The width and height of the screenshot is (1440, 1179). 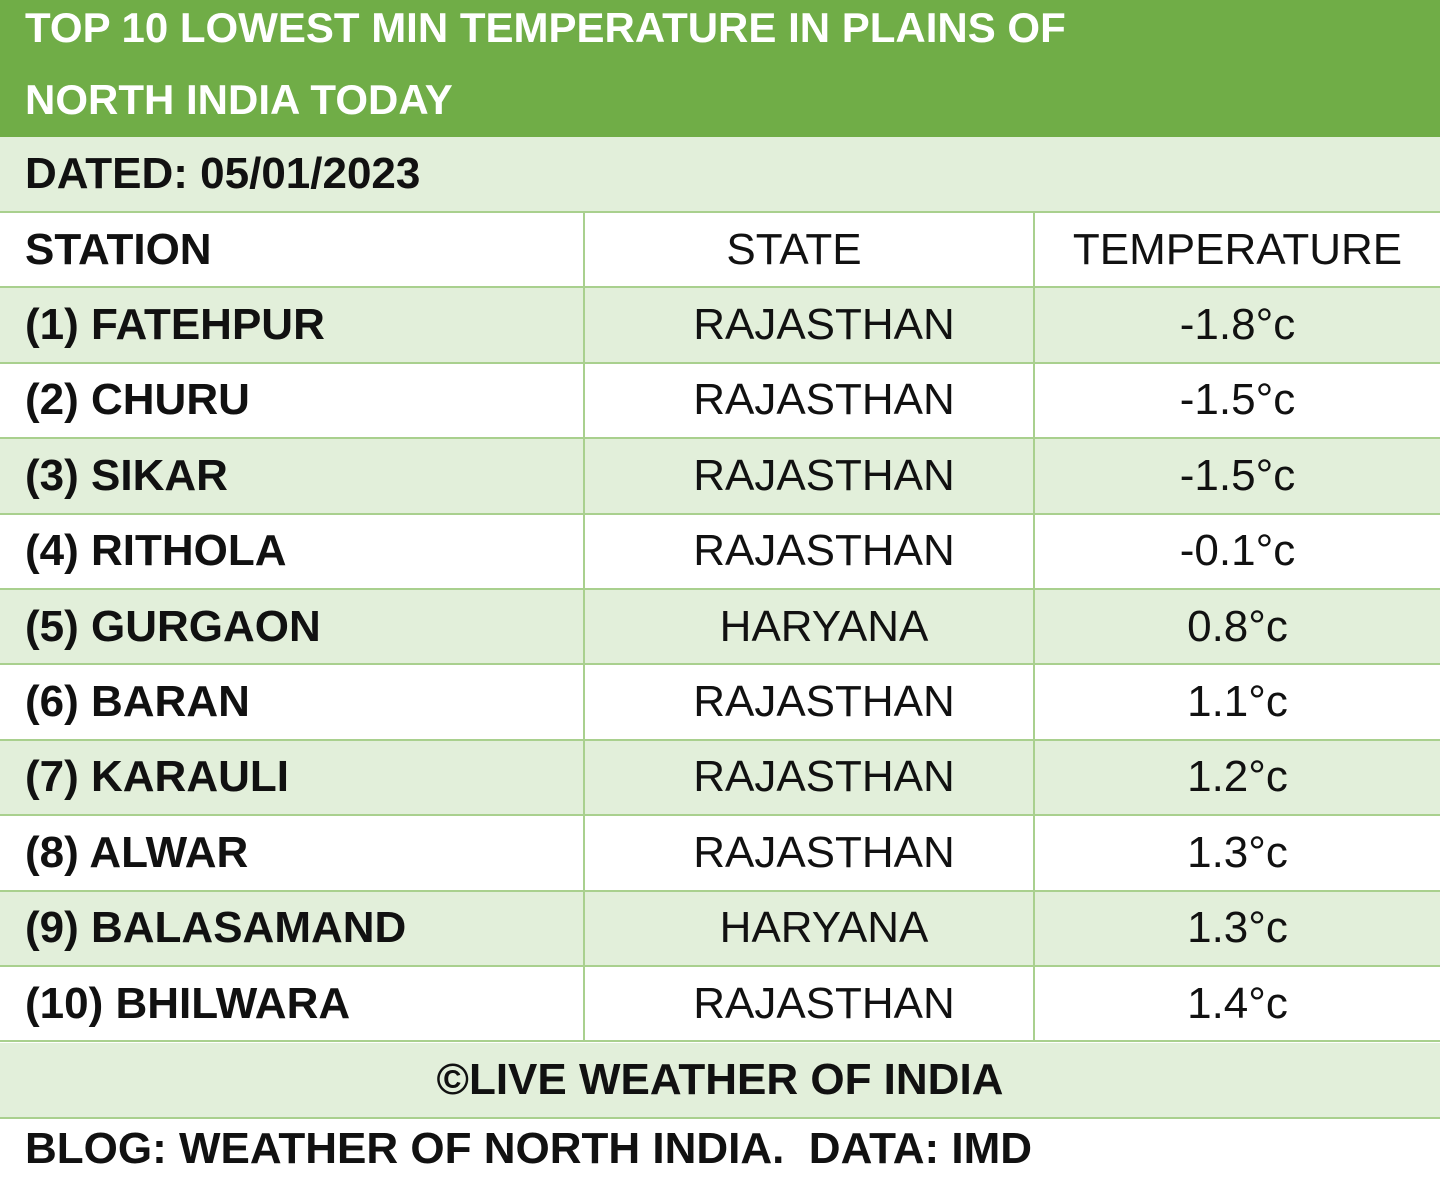 What do you see at coordinates (137, 702) in the screenshot?
I see `table-cell: (6) BARAN` at bounding box center [137, 702].